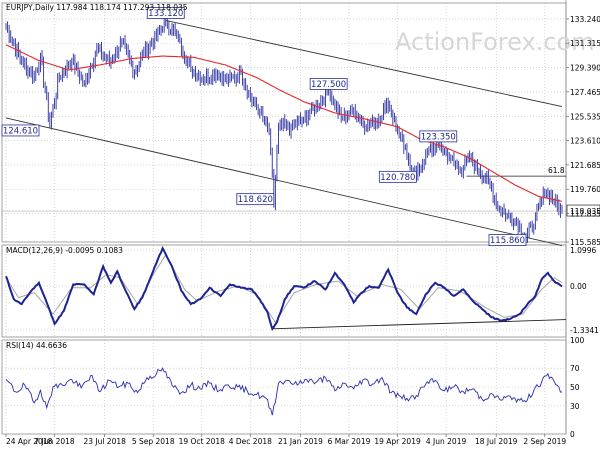 The height and width of the screenshot is (450, 600). What do you see at coordinates (575, 368) in the screenshot?
I see `rsi-y-tick-label: 70` at bounding box center [575, 368].